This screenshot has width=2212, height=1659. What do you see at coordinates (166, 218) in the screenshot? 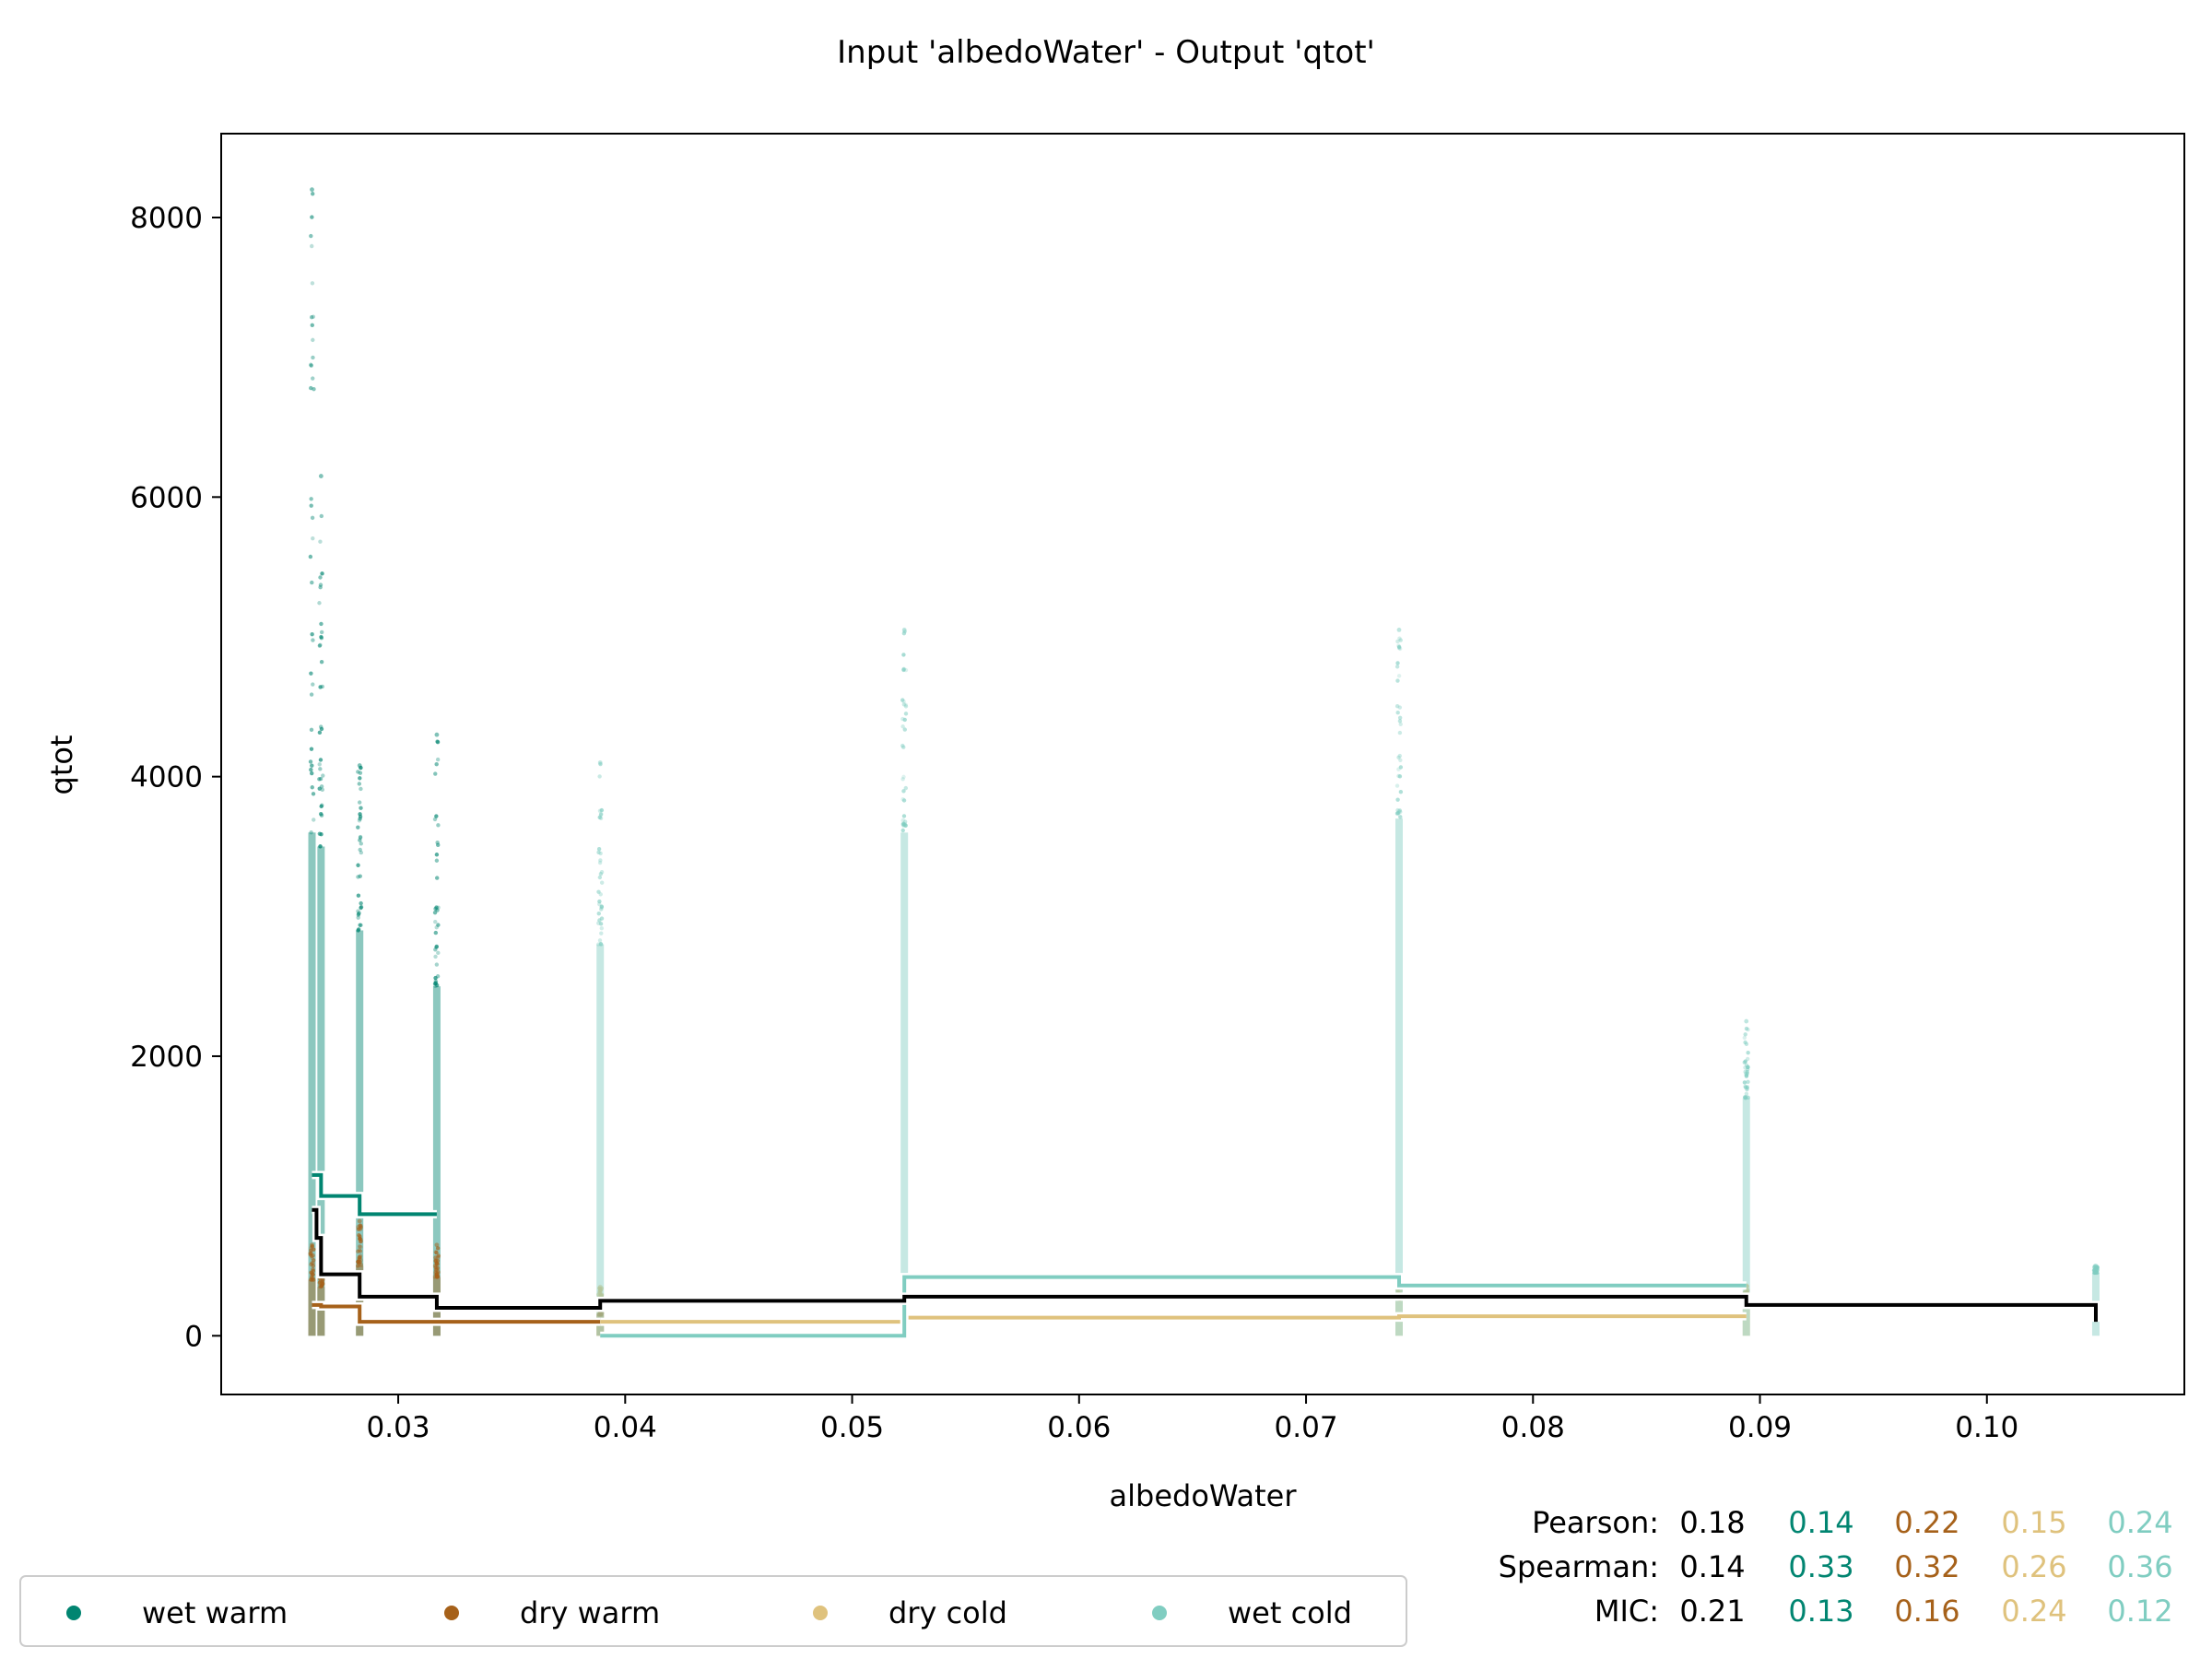
I see `y-tick-label: 8000` at bounding box center [166, 218].